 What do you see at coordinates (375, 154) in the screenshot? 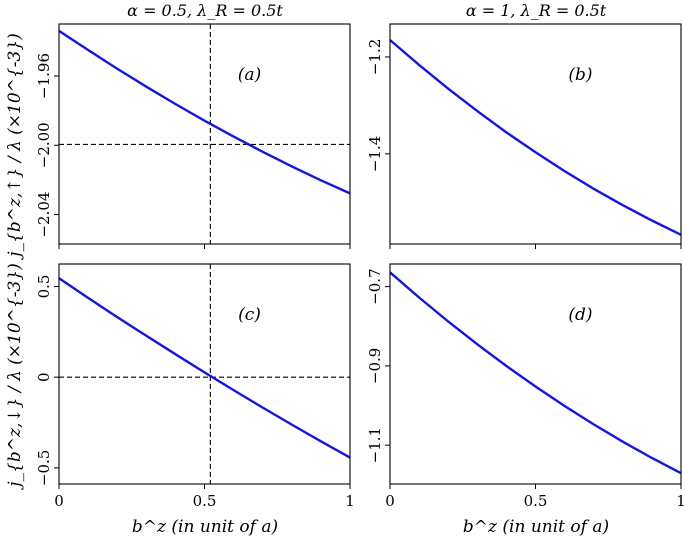
I see `y-tick-label: −1.4` at bounding box center [375, 154].